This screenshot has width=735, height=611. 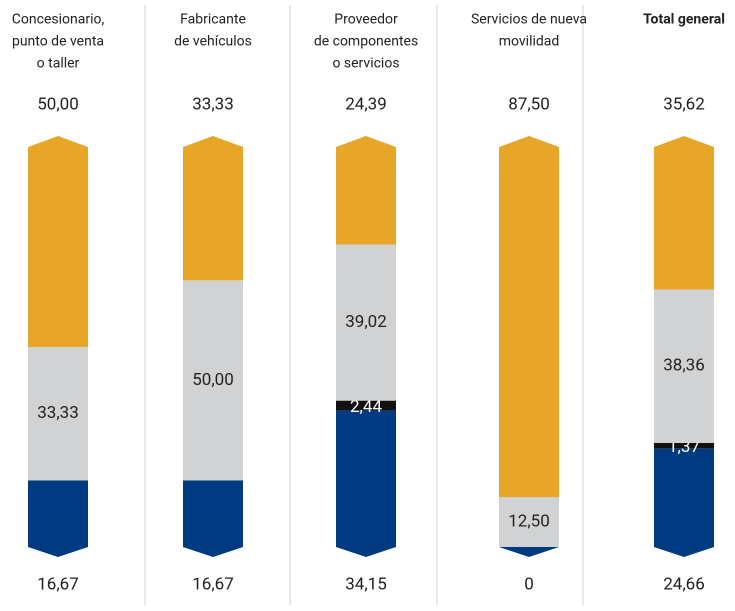 I want to click on category-label: o servicios, so click(x=365, y=64).